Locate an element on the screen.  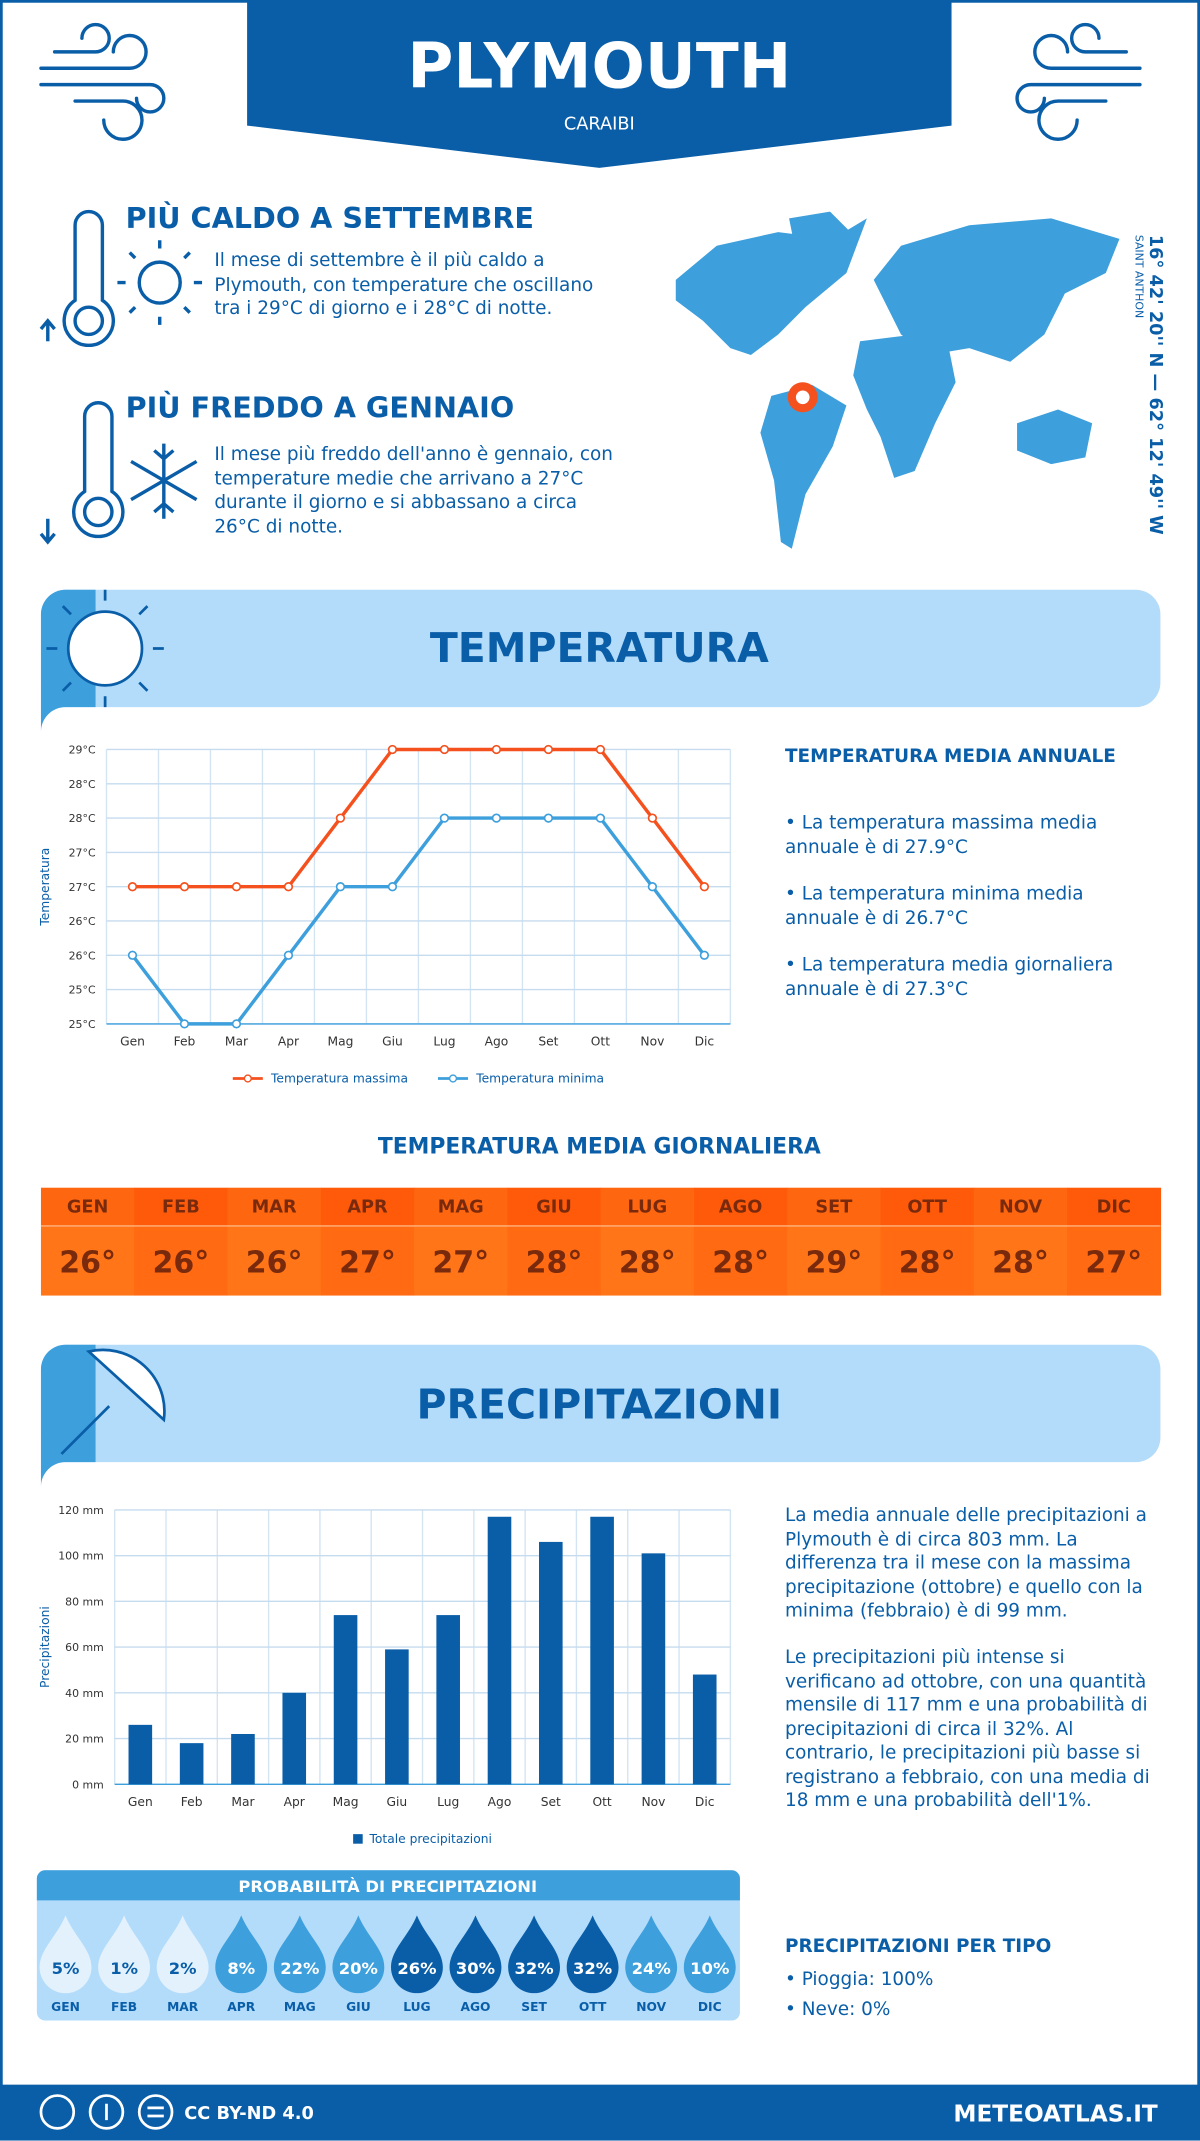
y-tick-label: 27°C is located at coordinates (82, 887).